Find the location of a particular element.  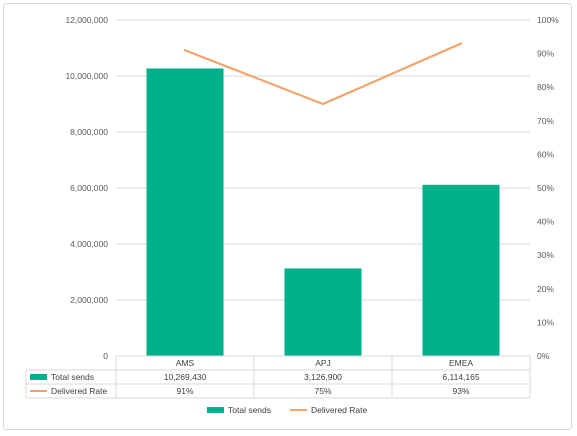

y-right-tick-label: 10% is located at coordinates (545, 322).